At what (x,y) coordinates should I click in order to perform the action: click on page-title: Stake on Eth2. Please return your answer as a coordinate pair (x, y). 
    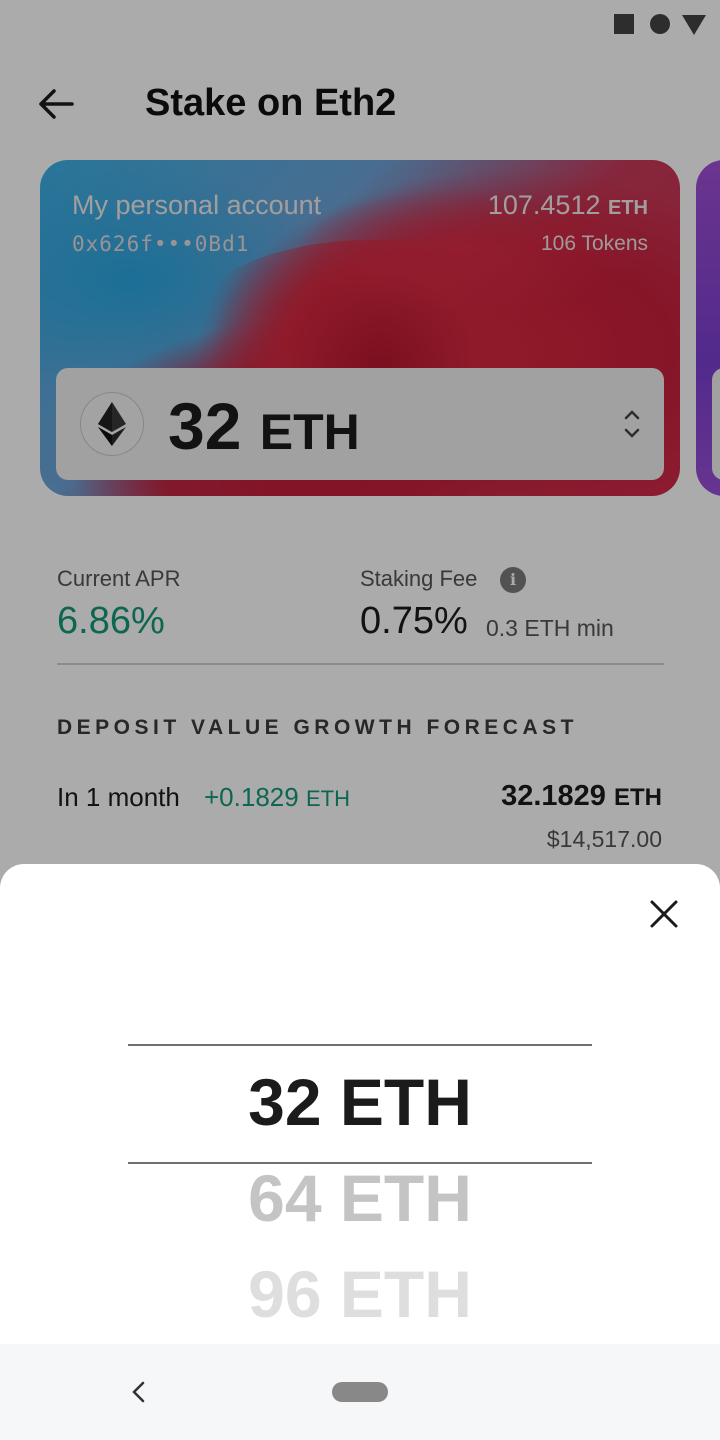
    Looking at the image, I should click on (271, 103).